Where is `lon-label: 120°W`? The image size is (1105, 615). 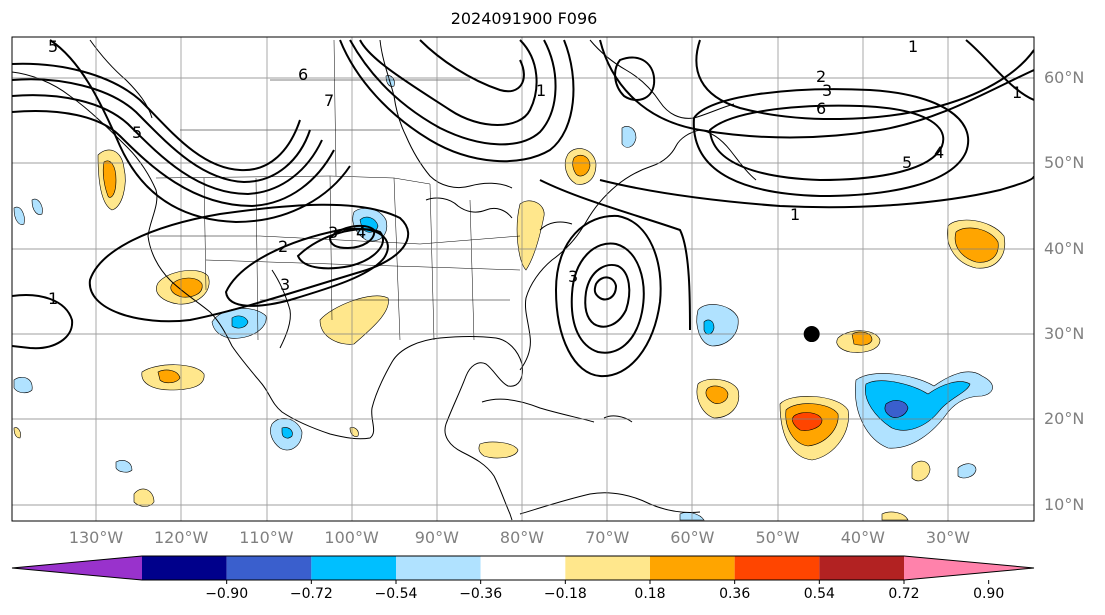
lon-label: 120°W is located at coordinates (181, 537).